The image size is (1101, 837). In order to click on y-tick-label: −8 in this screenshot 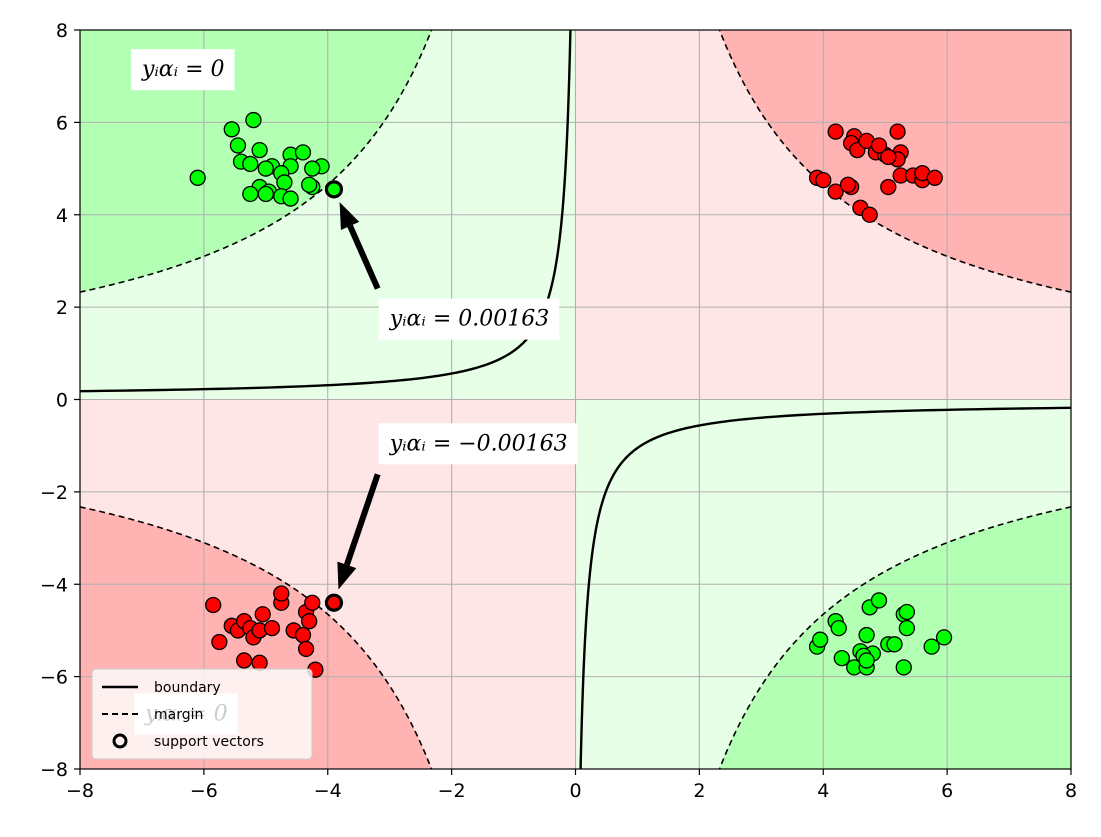, I will do `click(54, 770)`.